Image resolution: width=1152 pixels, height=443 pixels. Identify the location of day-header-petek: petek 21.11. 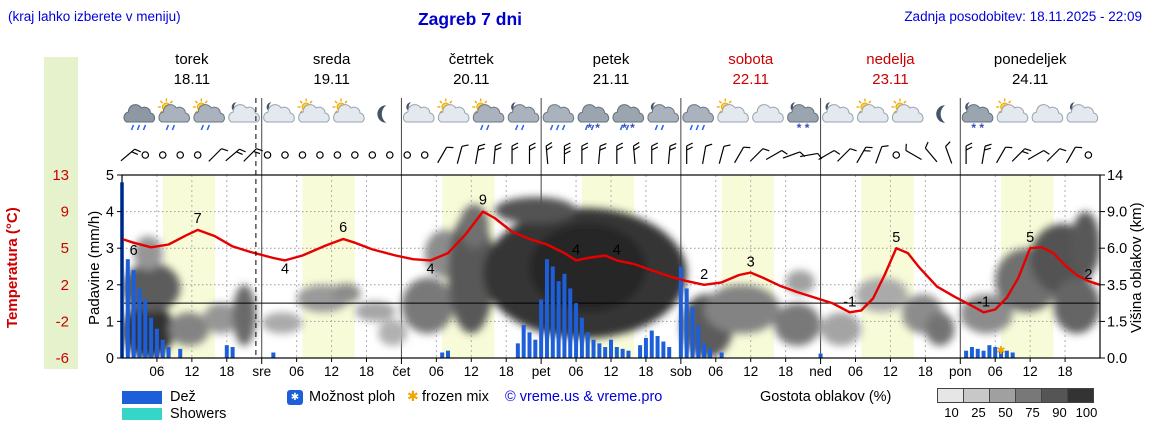
(611, 70).